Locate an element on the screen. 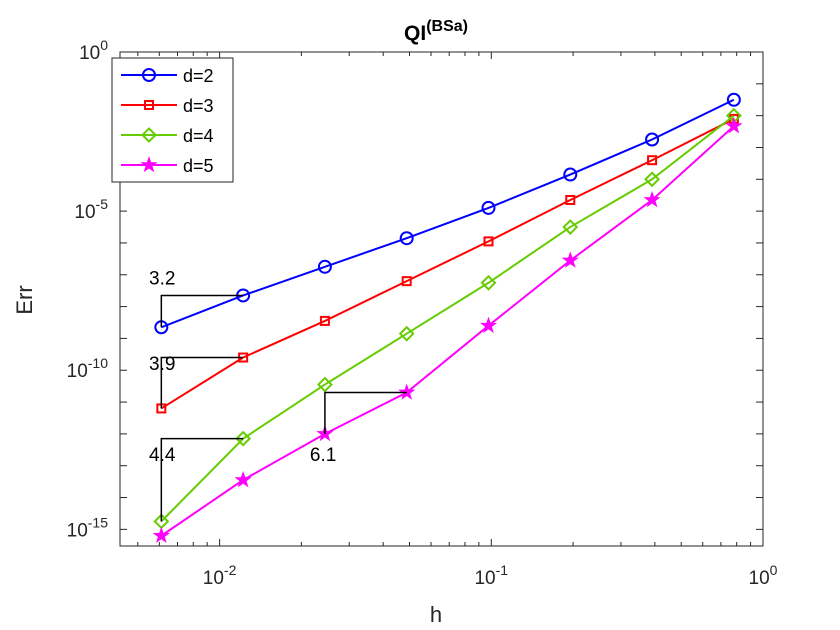 This screenshot has width=840, height=630. legend-label-1: d=3 is located at coordinates (198, 106).